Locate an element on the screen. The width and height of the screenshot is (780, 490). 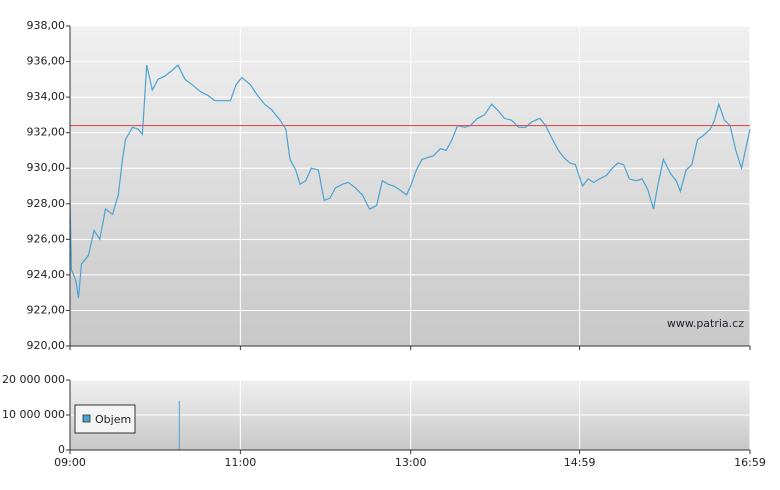
x-tick-label: 11:00 is located at coordinates (241, 462).